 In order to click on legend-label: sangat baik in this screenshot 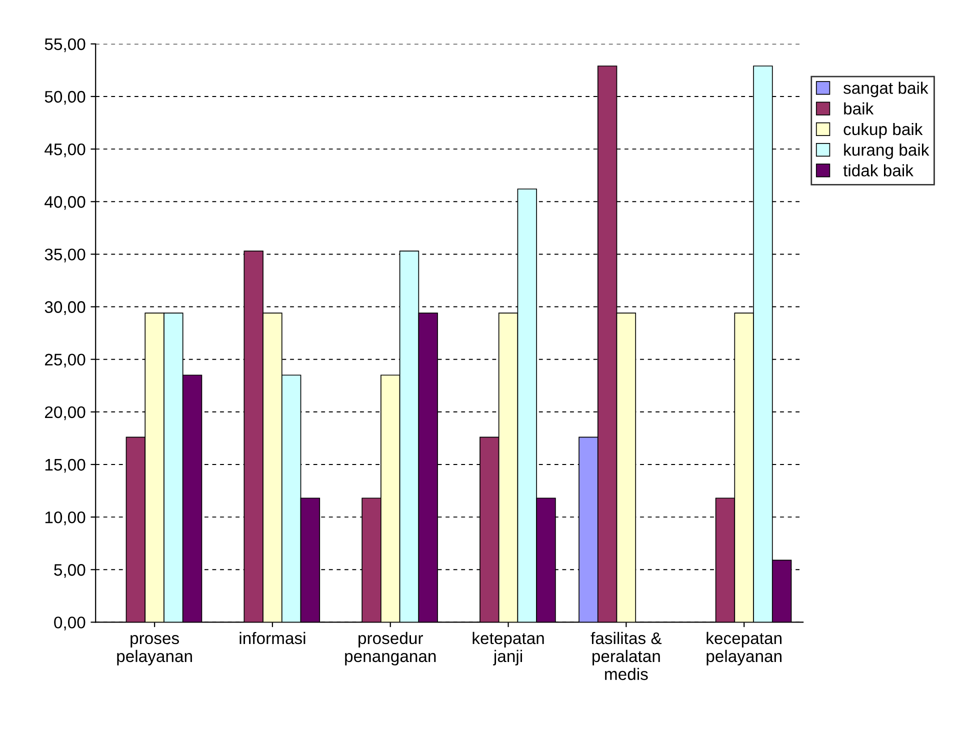, I will do `click(886, 90)`.